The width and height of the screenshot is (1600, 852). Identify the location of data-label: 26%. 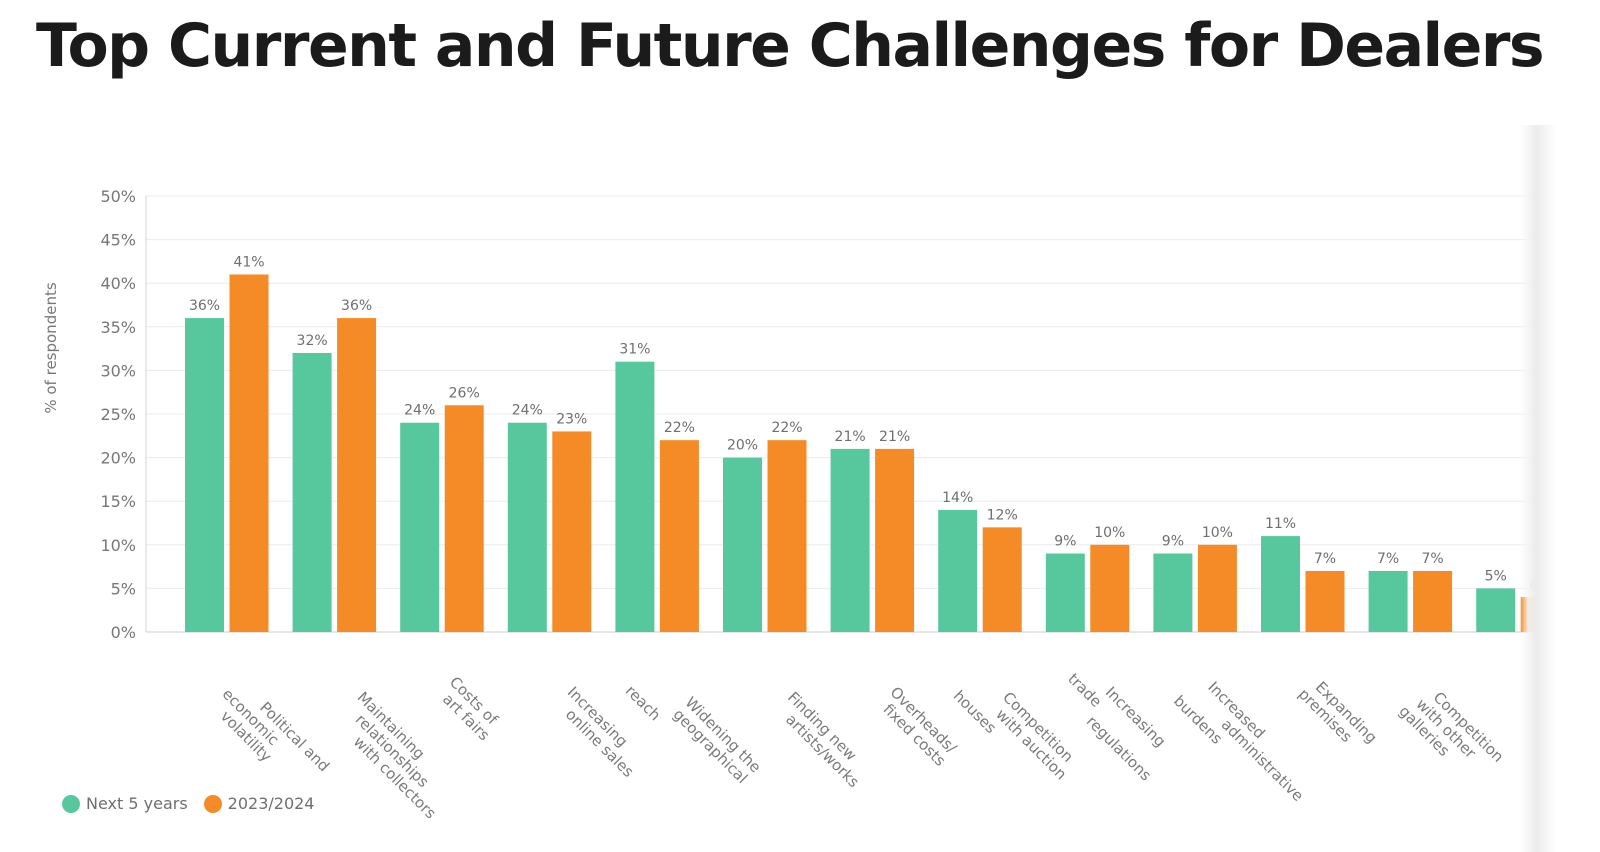
(464, 393).